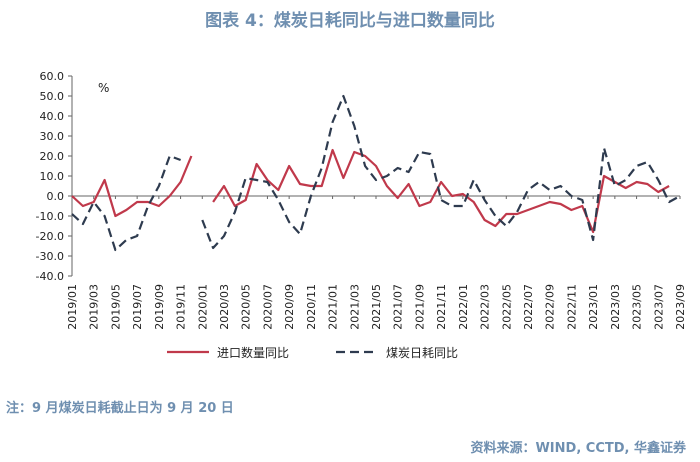 Image resolution: width=700 pixels, height=462 pixels. I want to click on y-tick-label: -30.0, so click(50, 256).